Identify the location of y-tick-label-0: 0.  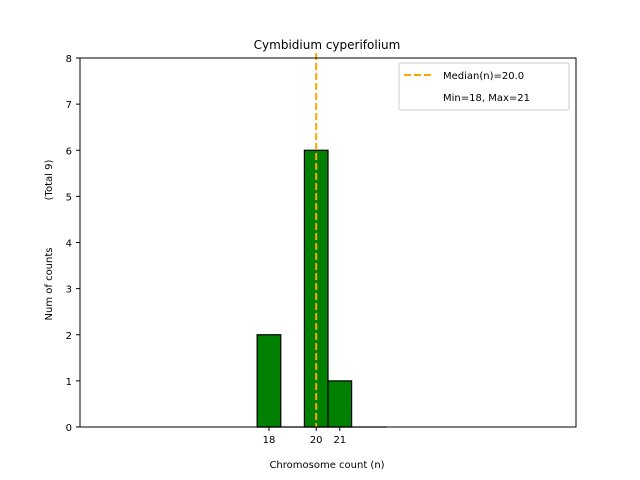
(69, 428).